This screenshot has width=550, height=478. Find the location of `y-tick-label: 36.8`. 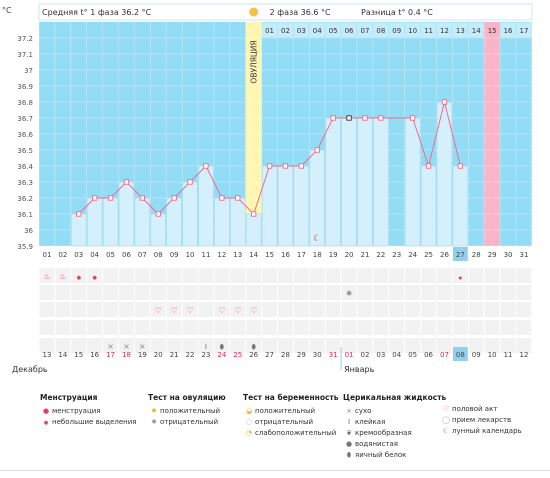

y-tick-label: 36.8 is located at coordinates (25, 103).